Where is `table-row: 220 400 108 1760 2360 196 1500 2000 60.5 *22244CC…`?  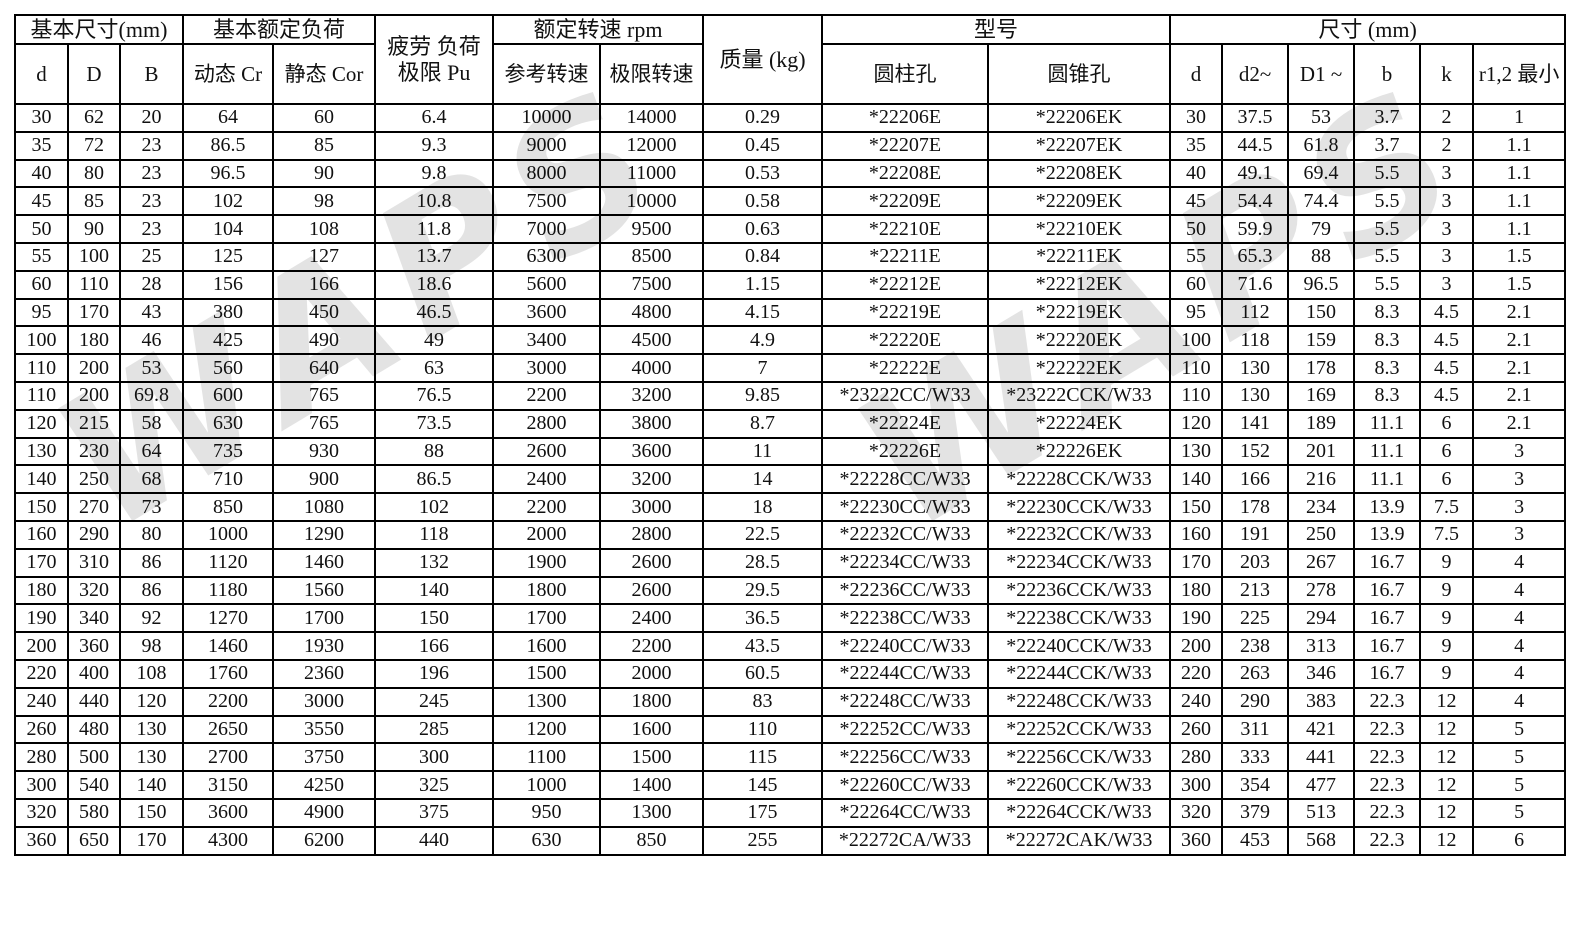
table-row: 220 400 108 1760 2360 196 1500 2000 60.5 *22244CC… is located at coordinates (790, 673).